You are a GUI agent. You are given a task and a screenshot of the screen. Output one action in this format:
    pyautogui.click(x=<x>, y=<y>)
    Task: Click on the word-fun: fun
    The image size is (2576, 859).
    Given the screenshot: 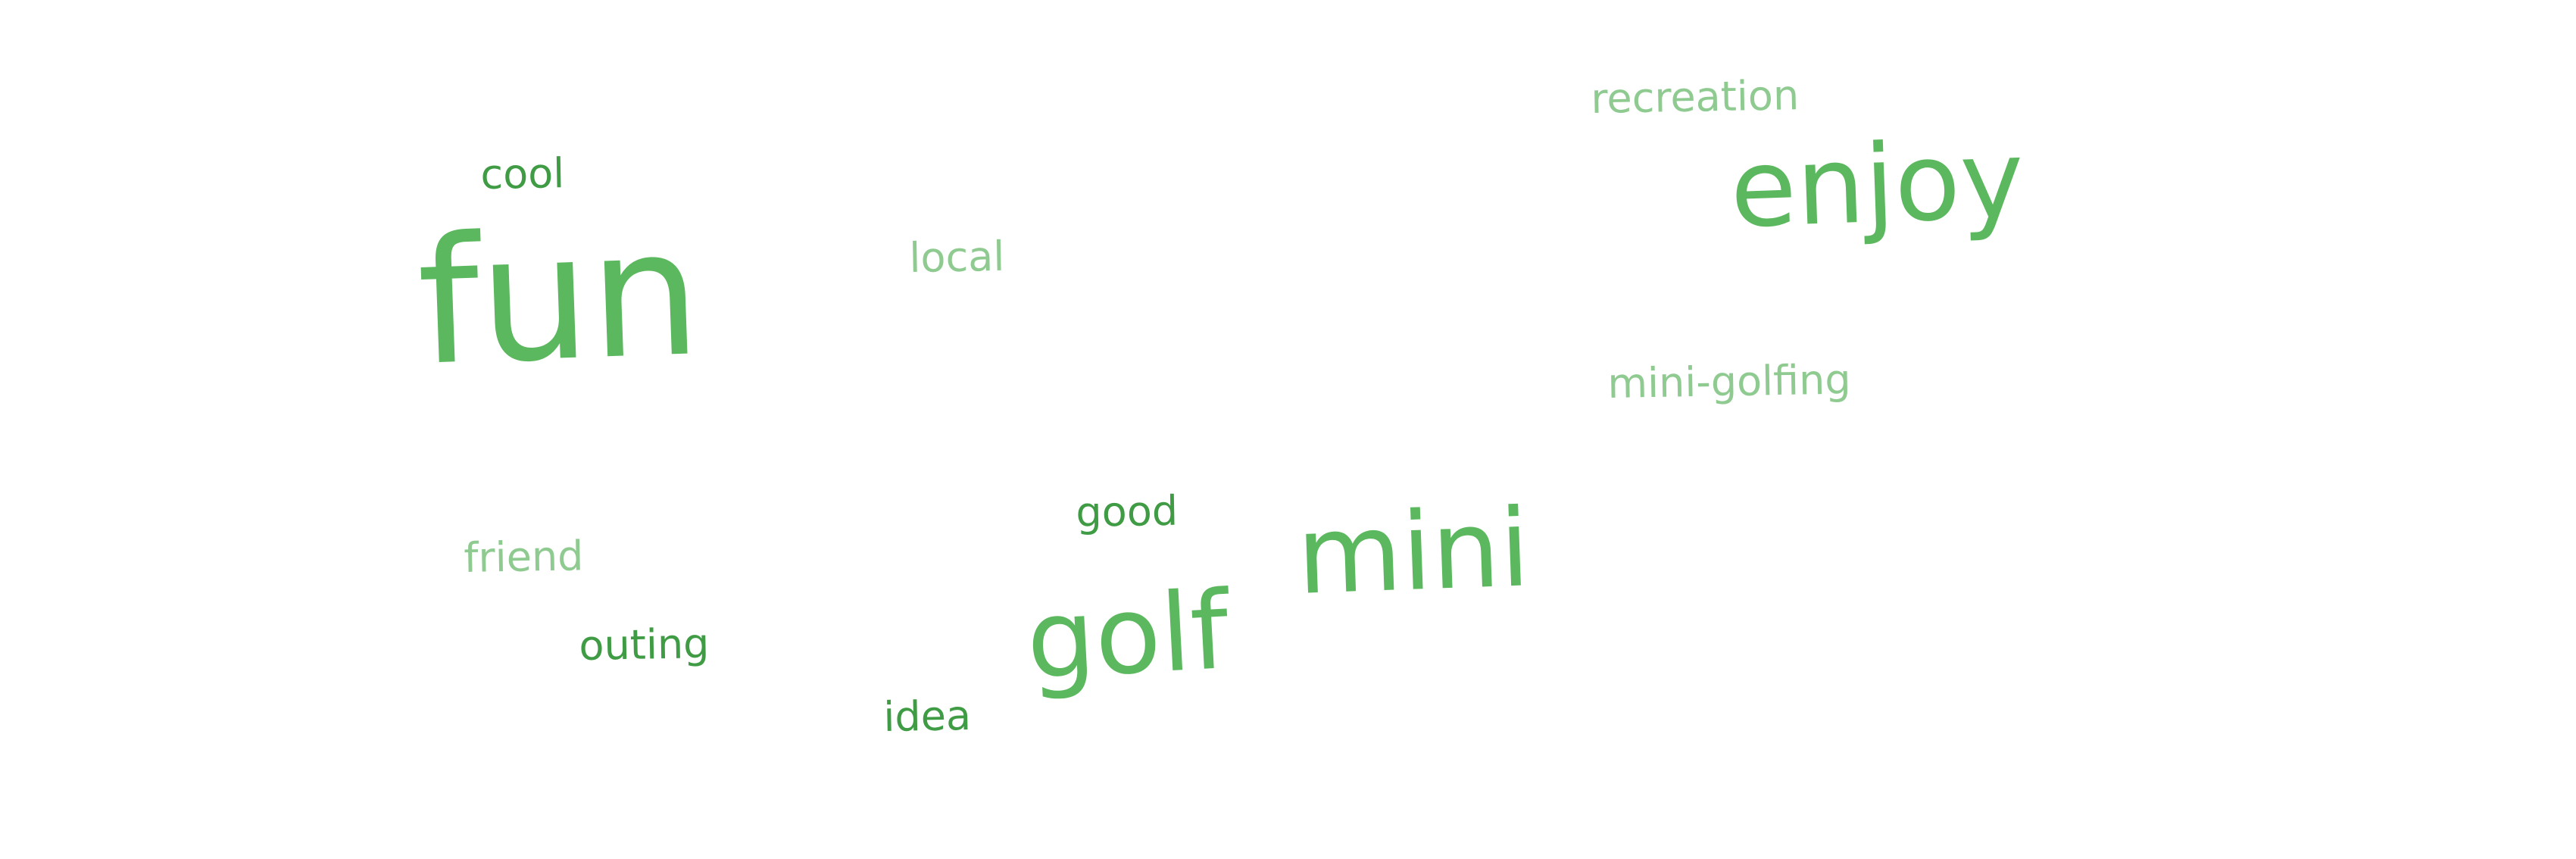 What is the action you would take?
    pyautogui.click(x=559, y=298)
    